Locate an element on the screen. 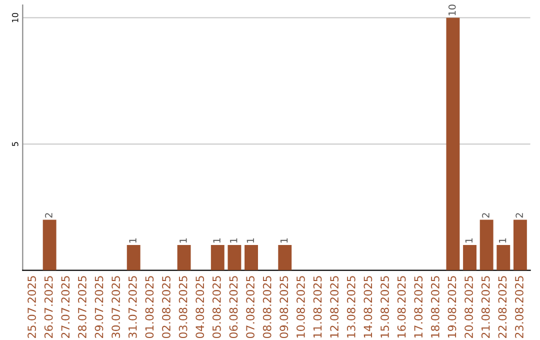  x-tick-label: 02.08.2025 is located at coordinates (166, 307).